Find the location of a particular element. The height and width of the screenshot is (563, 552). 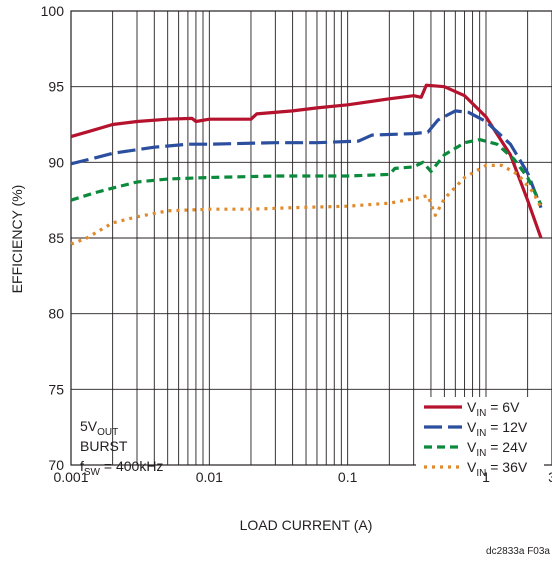

y-tick-label: 70 is located at coordinates (56, 465).